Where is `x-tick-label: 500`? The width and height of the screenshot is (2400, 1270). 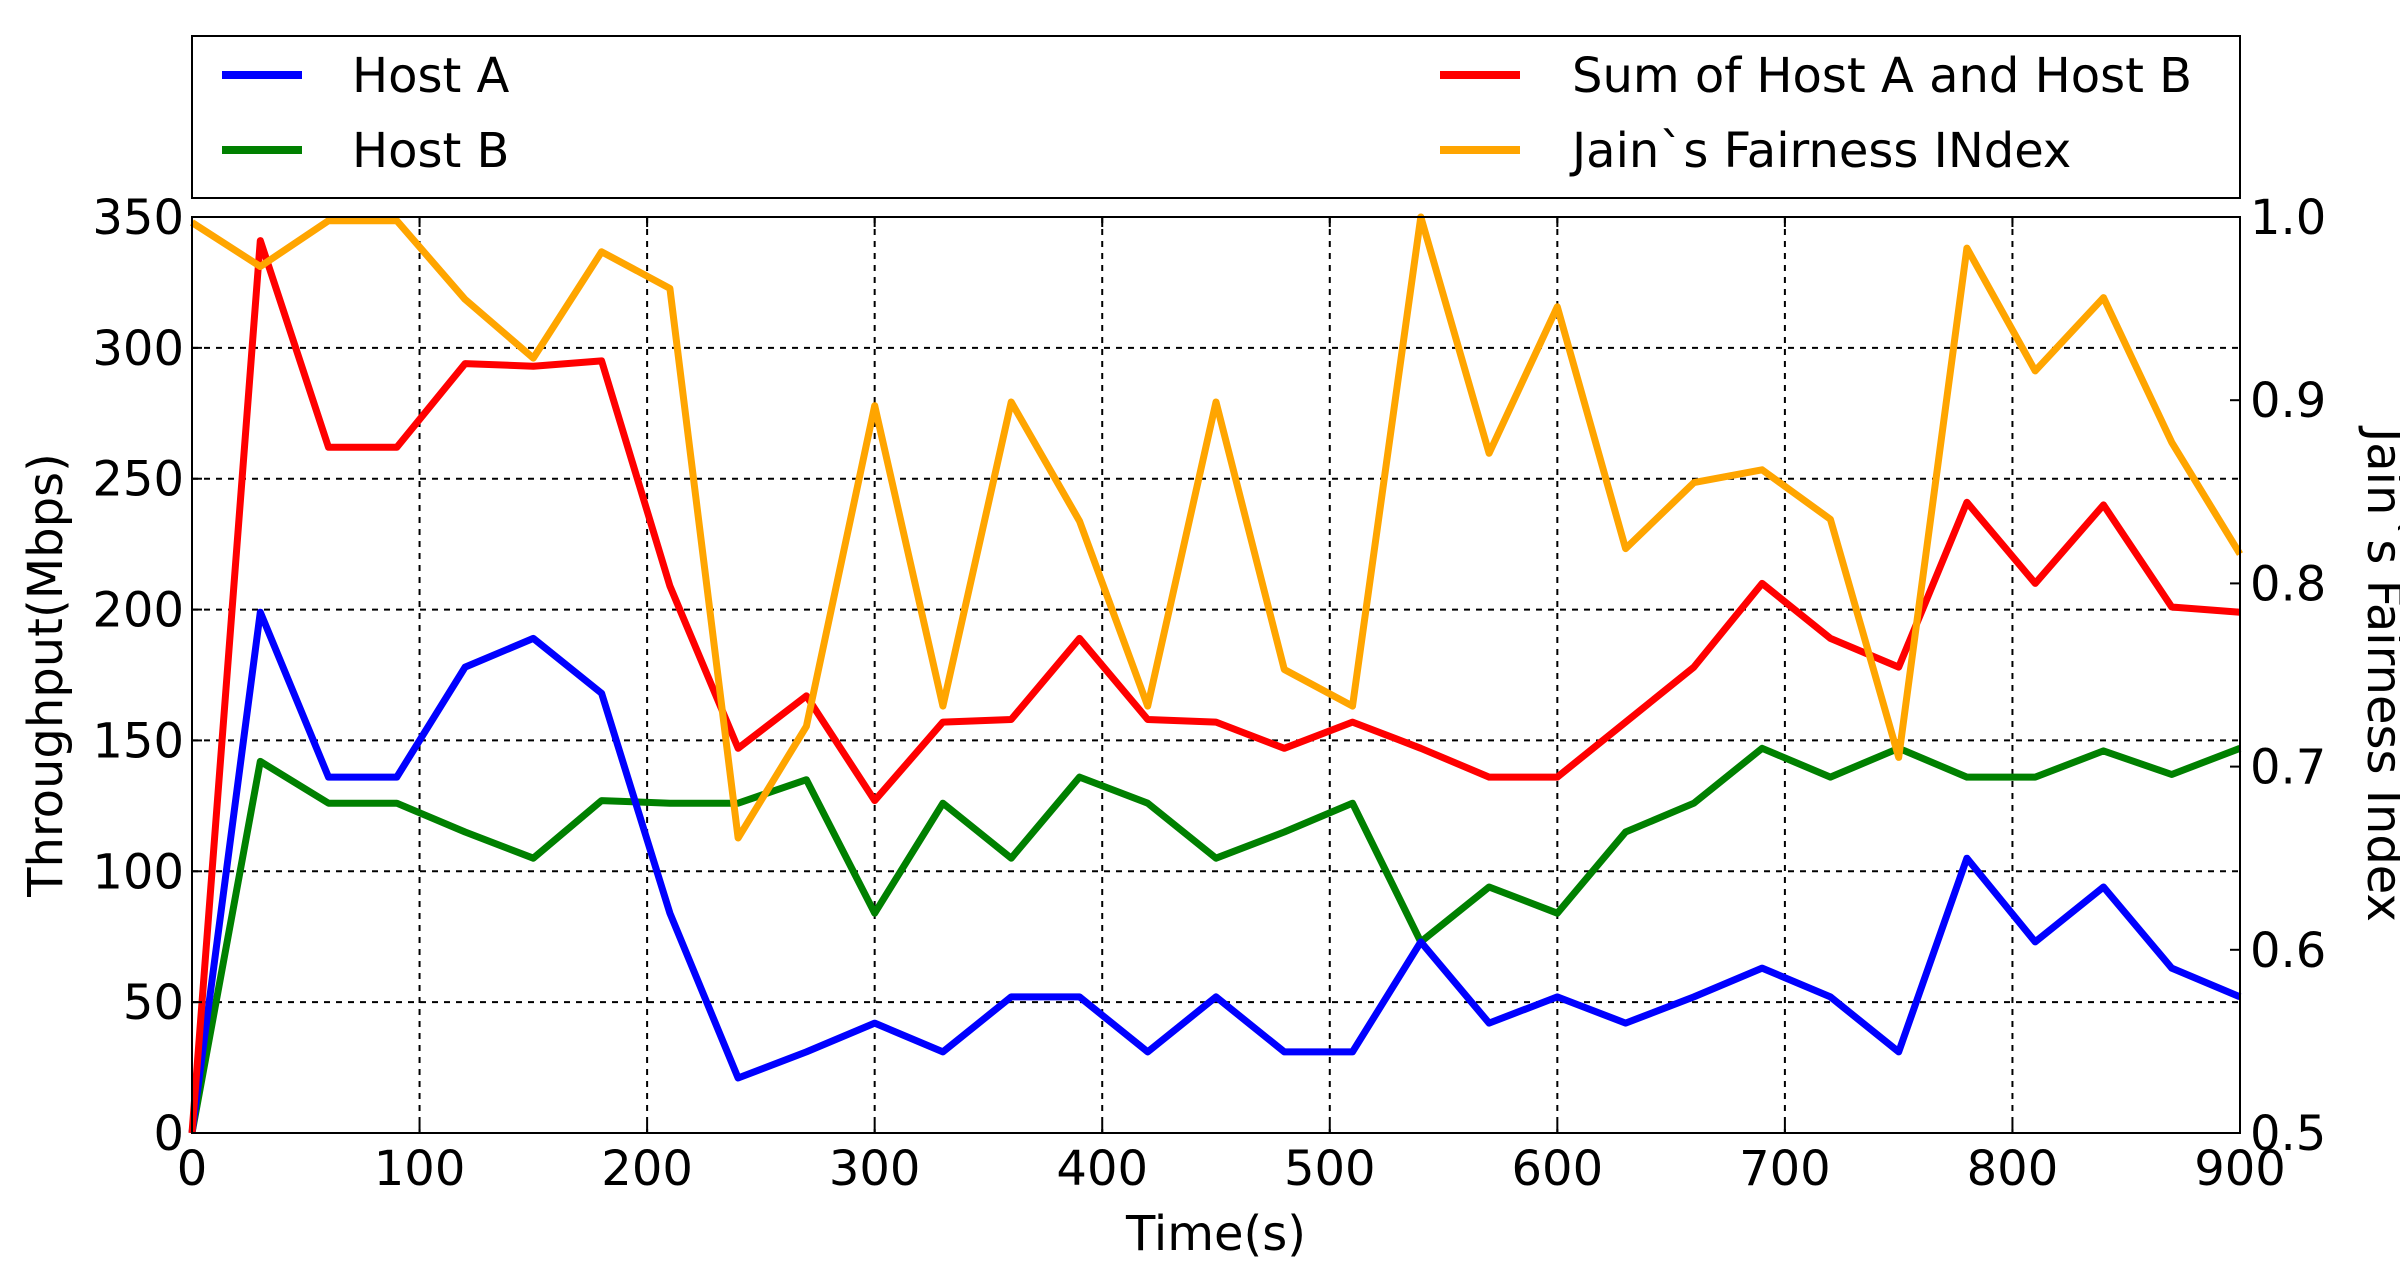 x-tick-label: 500 is located at coordinates (1330, 1169).